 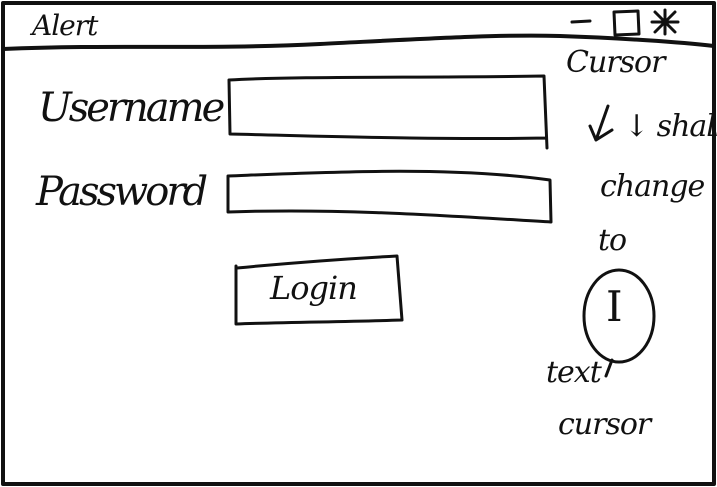 What do you see at coordinates (314, 288) in the screenshot?
I see `login-button-label: Login` at bounding box center [314, 288].